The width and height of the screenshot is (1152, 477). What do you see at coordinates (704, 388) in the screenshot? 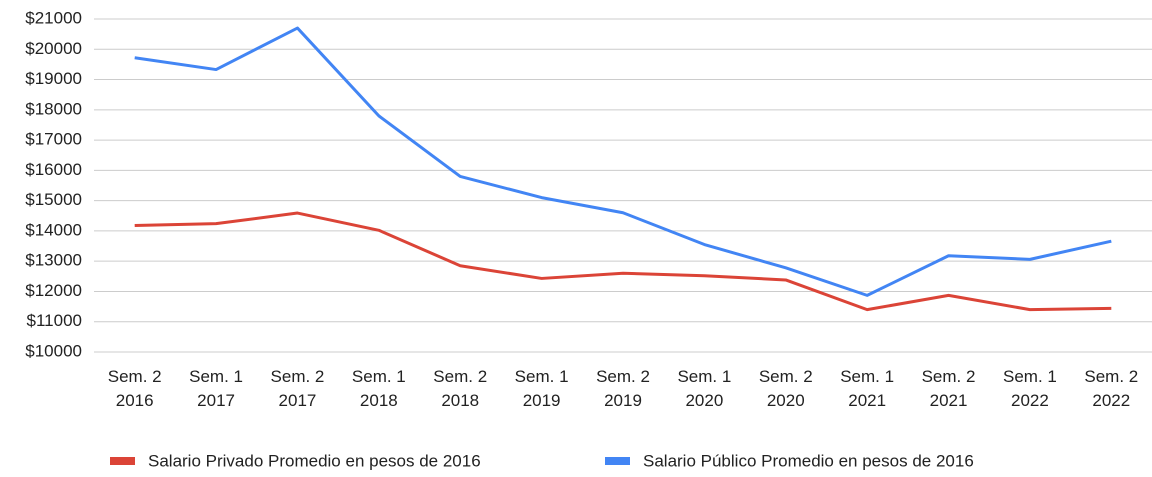
I see `x-tick-label: Sem. 1 2020` at bounding box center [704, 388].